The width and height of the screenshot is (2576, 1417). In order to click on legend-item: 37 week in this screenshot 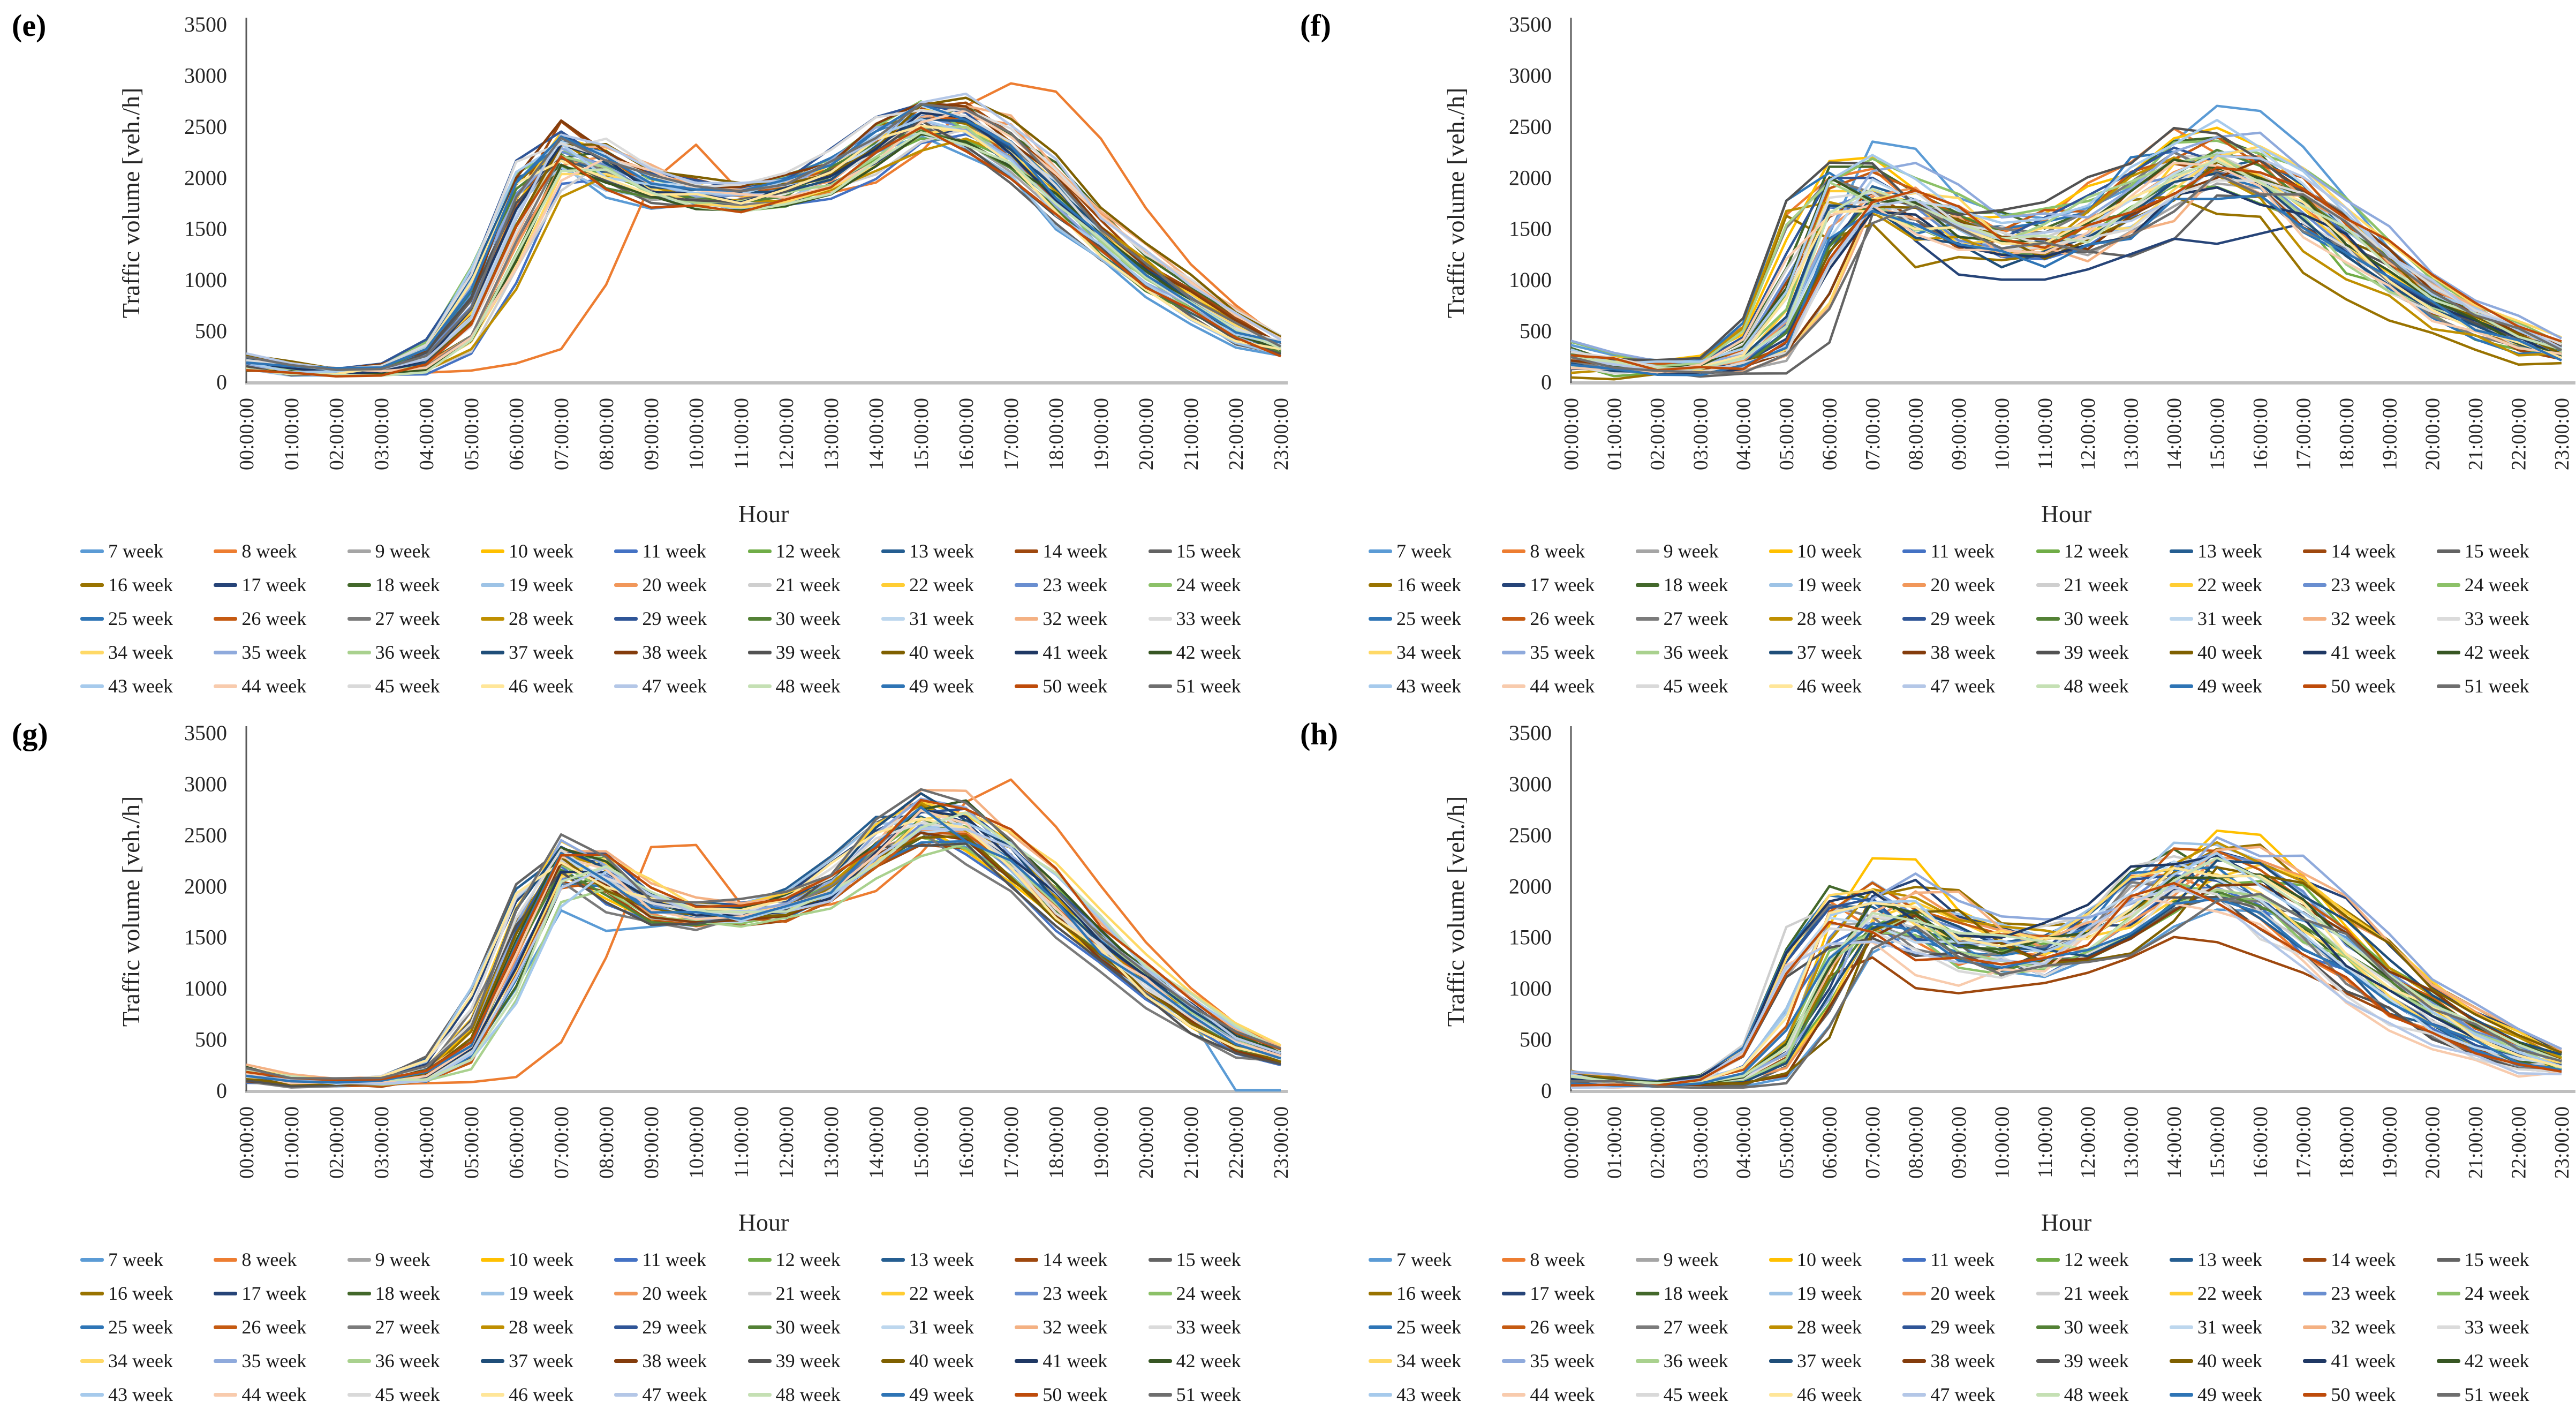, I will do `click(546, 1361)`.